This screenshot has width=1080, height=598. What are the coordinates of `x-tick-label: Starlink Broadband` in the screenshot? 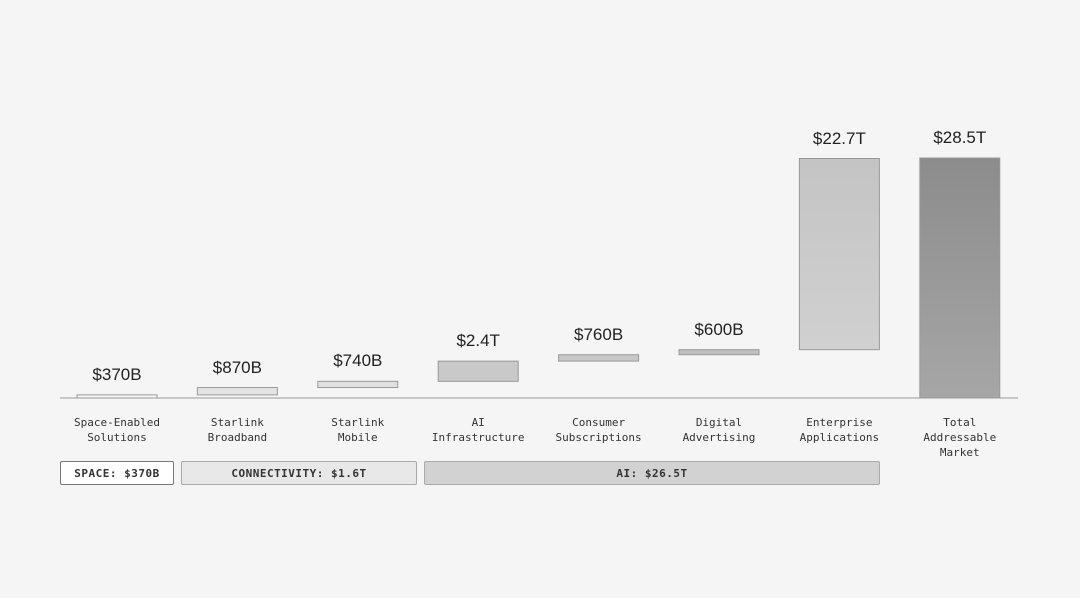 It's located at (237, 430).